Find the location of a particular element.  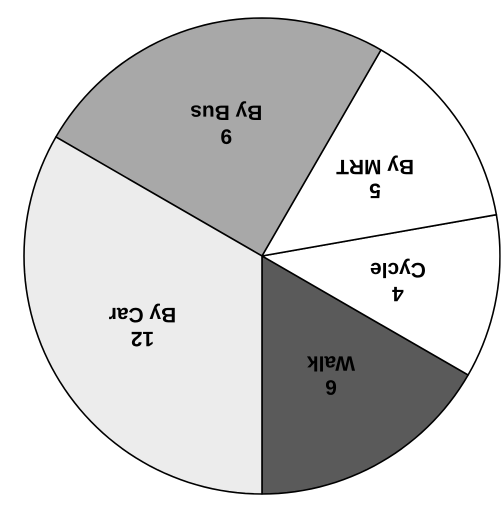

data-label: 9 is located at coordinates (226, 136).